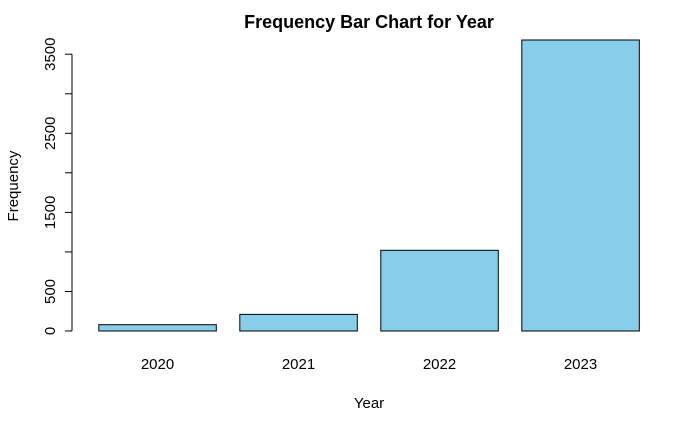 The height and width of the screenshot is (432, 700). Describe the element at coordinates (13, 185) in the screenshot. I see `y-axis-title: Frequency` at that location.